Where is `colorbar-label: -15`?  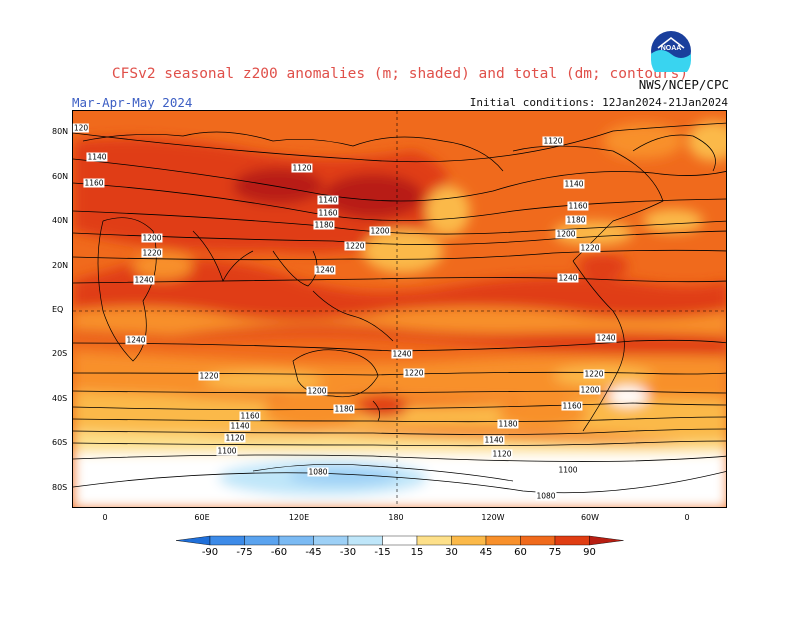
colorbar-label: -15 is located at coordinates (382, 552).